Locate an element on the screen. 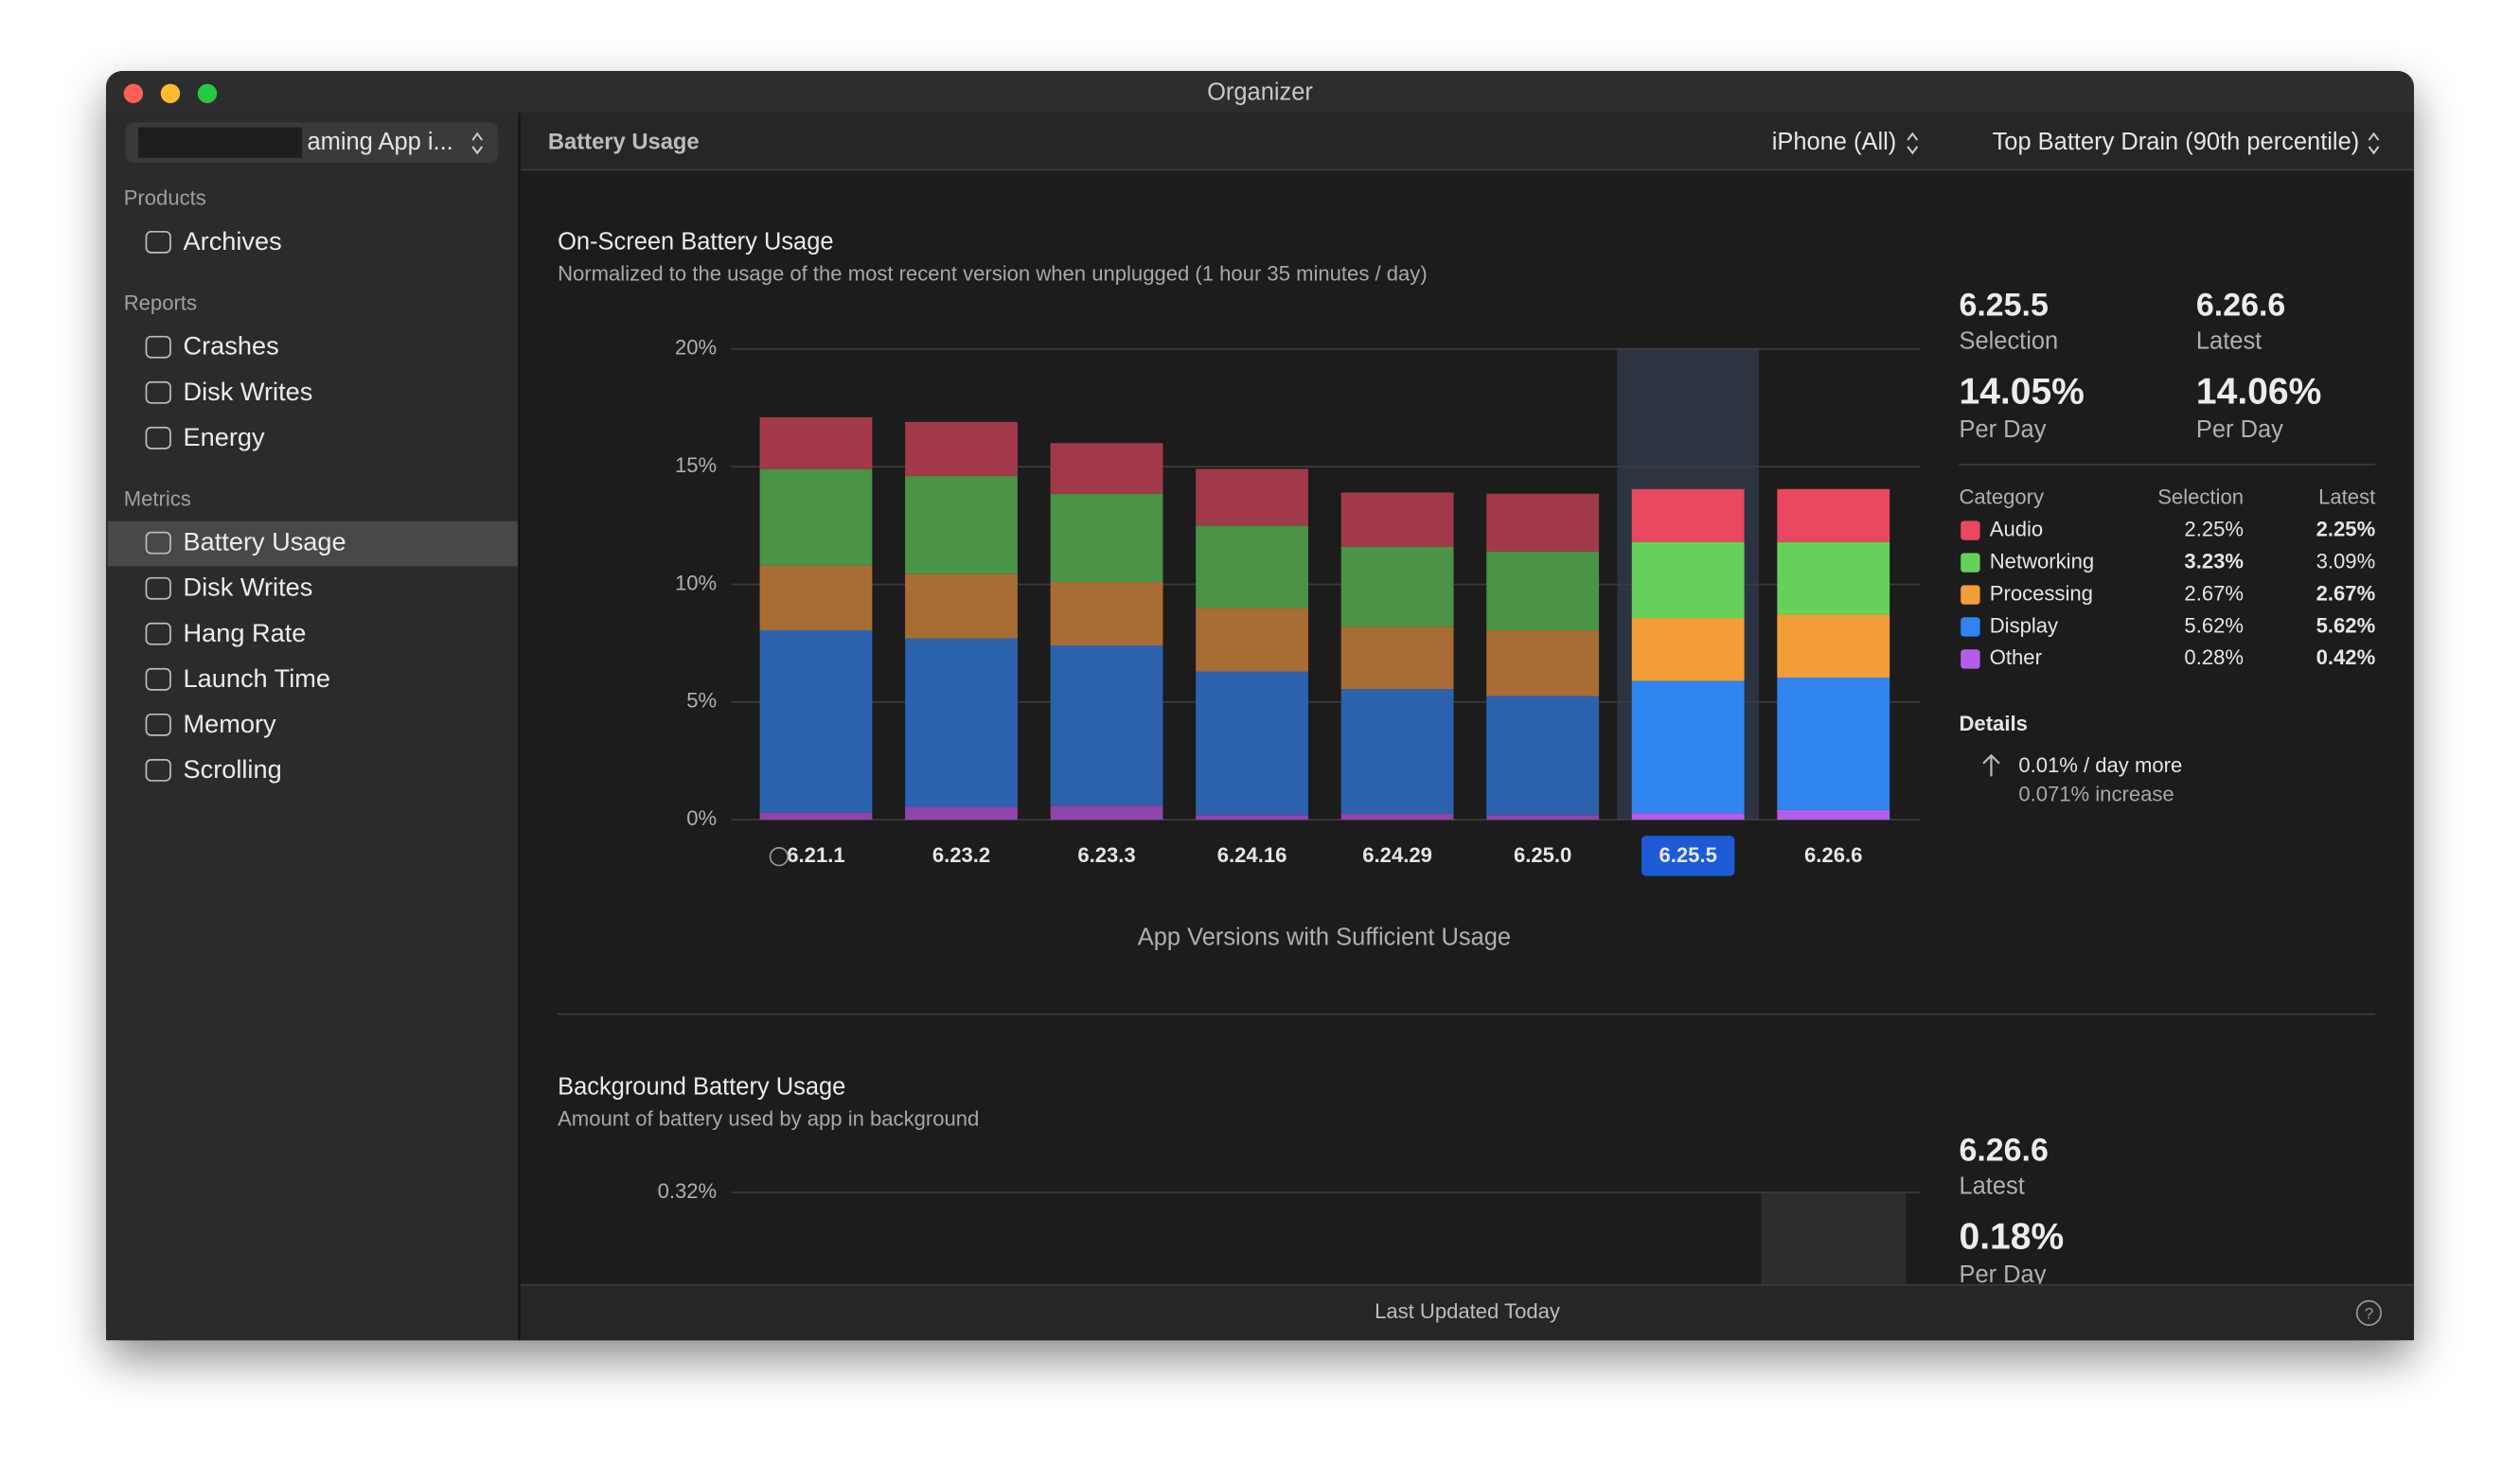 This screenshot has height=1482, width=2520. zoom-button is located at coordinates (208, 93).